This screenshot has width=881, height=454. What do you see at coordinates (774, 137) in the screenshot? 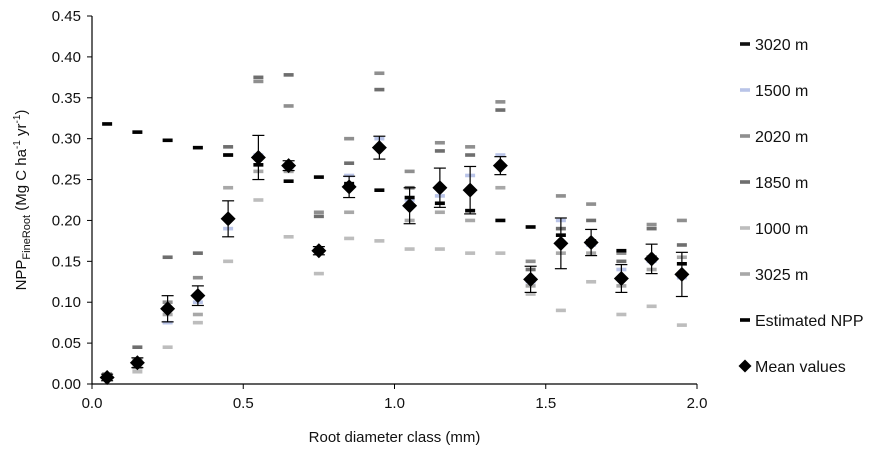
I see `legend-item-2020-m: 2020 m` at bounding box center [774, 137].